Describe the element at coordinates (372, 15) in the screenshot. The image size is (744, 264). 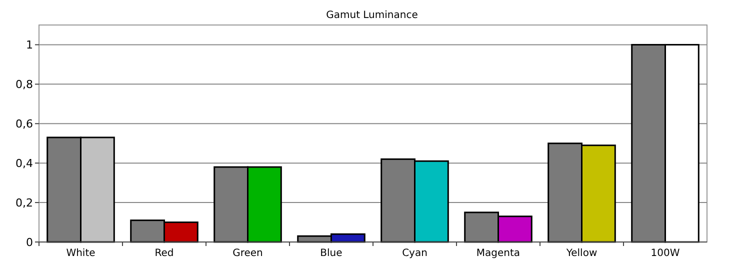
I see `chart-title: Gamut Luminance` at that location.